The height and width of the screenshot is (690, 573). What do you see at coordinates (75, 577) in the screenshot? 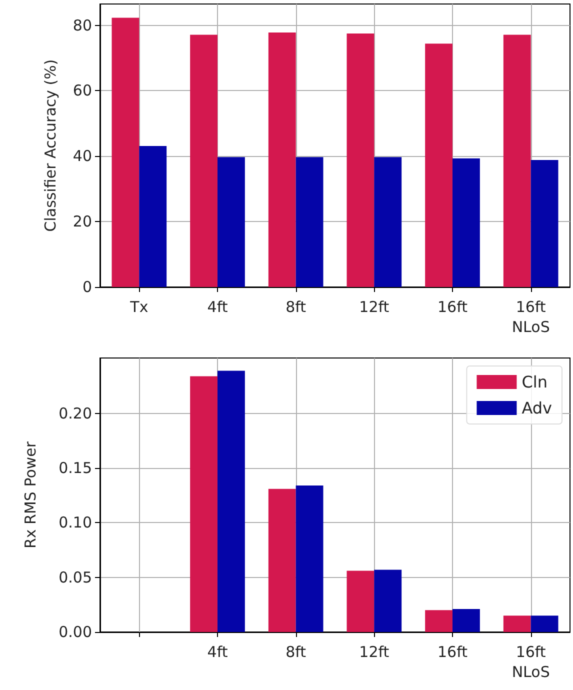
I see `y-tick-label: 0.05` at bounding box center [75, 577].